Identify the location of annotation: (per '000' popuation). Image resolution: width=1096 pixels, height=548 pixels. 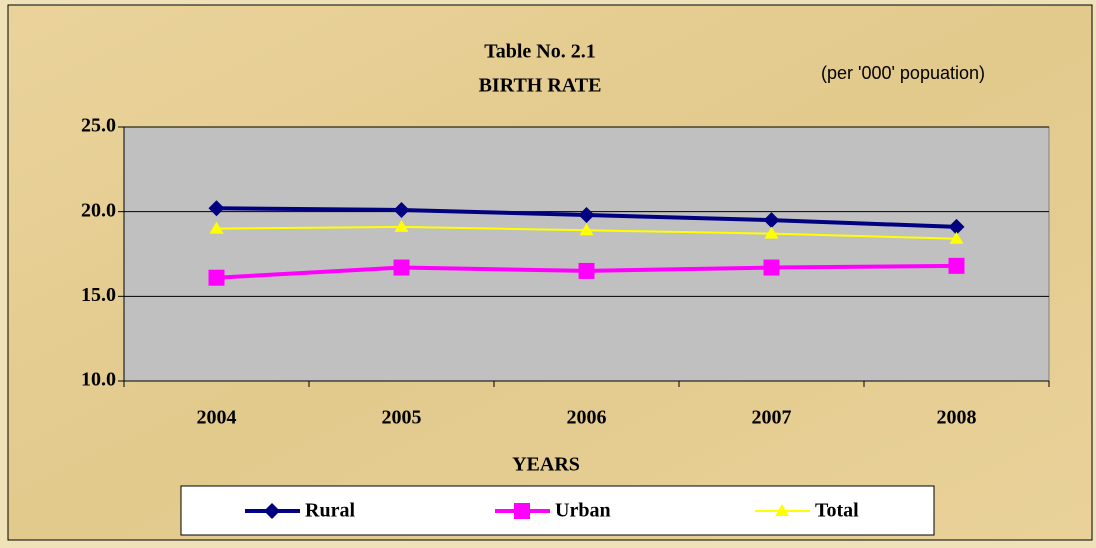
(903, 73).